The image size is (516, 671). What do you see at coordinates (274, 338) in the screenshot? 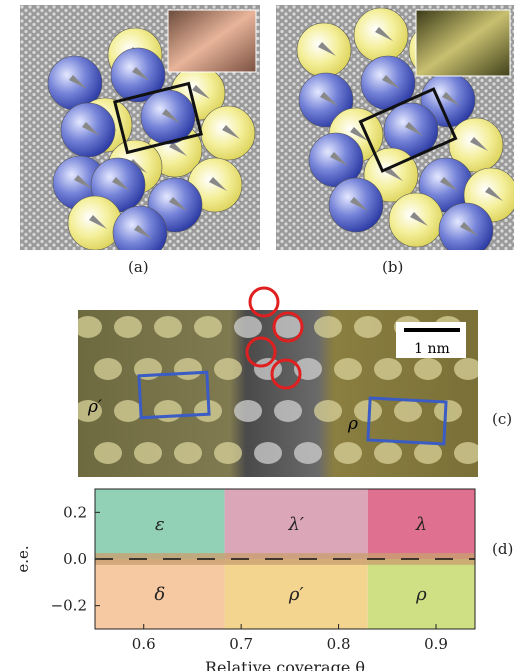
I see `helicene-molecules` at bounding box center [274, 338].